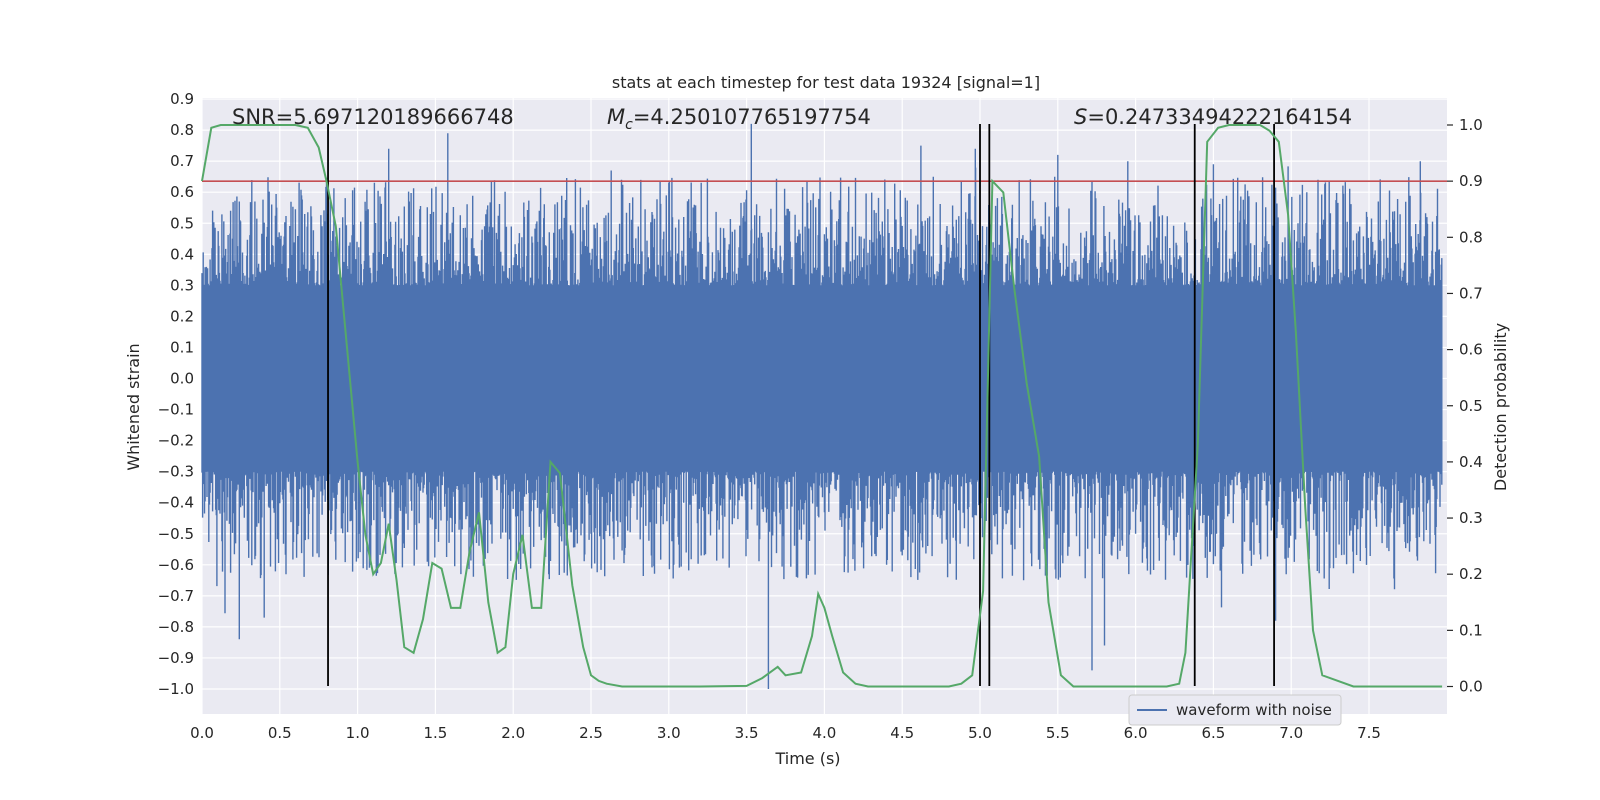 Image resolution: width=1600 pixels, height=800 pixels. Describe the element at coordinates (1500, 407) in the screenshot. I see `right-y-axis-label: Detection probability` at that location.